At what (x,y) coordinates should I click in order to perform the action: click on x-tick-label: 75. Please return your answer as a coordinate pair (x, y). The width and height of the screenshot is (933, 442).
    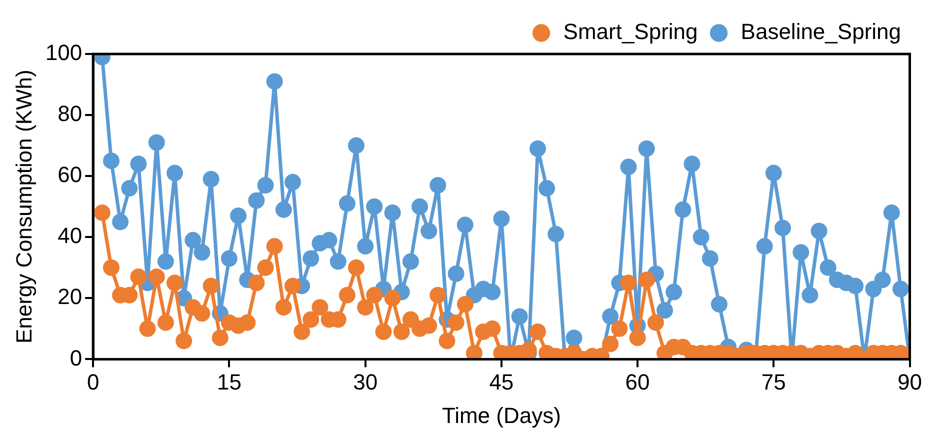
    Looking at the image, I should click on (773, 381).